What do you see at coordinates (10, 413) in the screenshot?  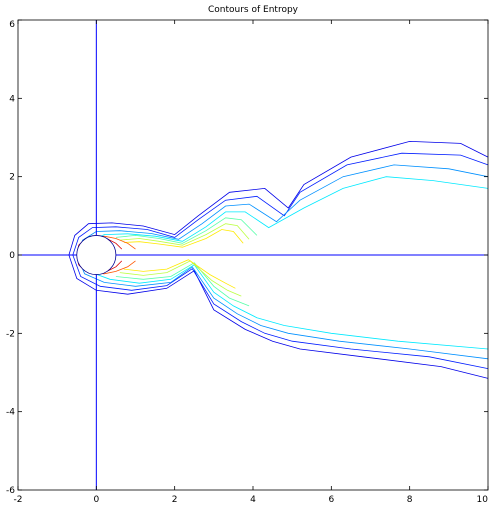 I see `y-tick-label: -4` at bounding box center [10, 413].